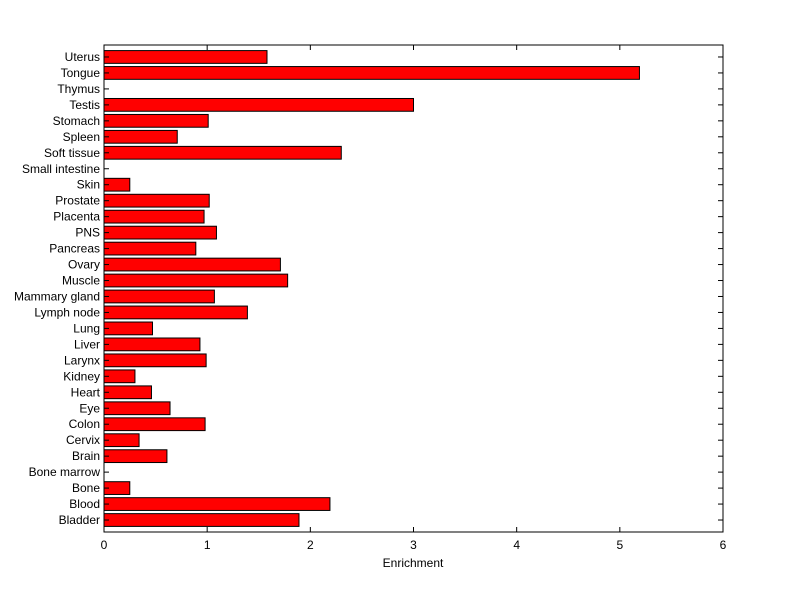 Image resolution: width=800 pixels, height=604 pixels. I want to click on y-tick-label: Stomach, so click(76, 121).